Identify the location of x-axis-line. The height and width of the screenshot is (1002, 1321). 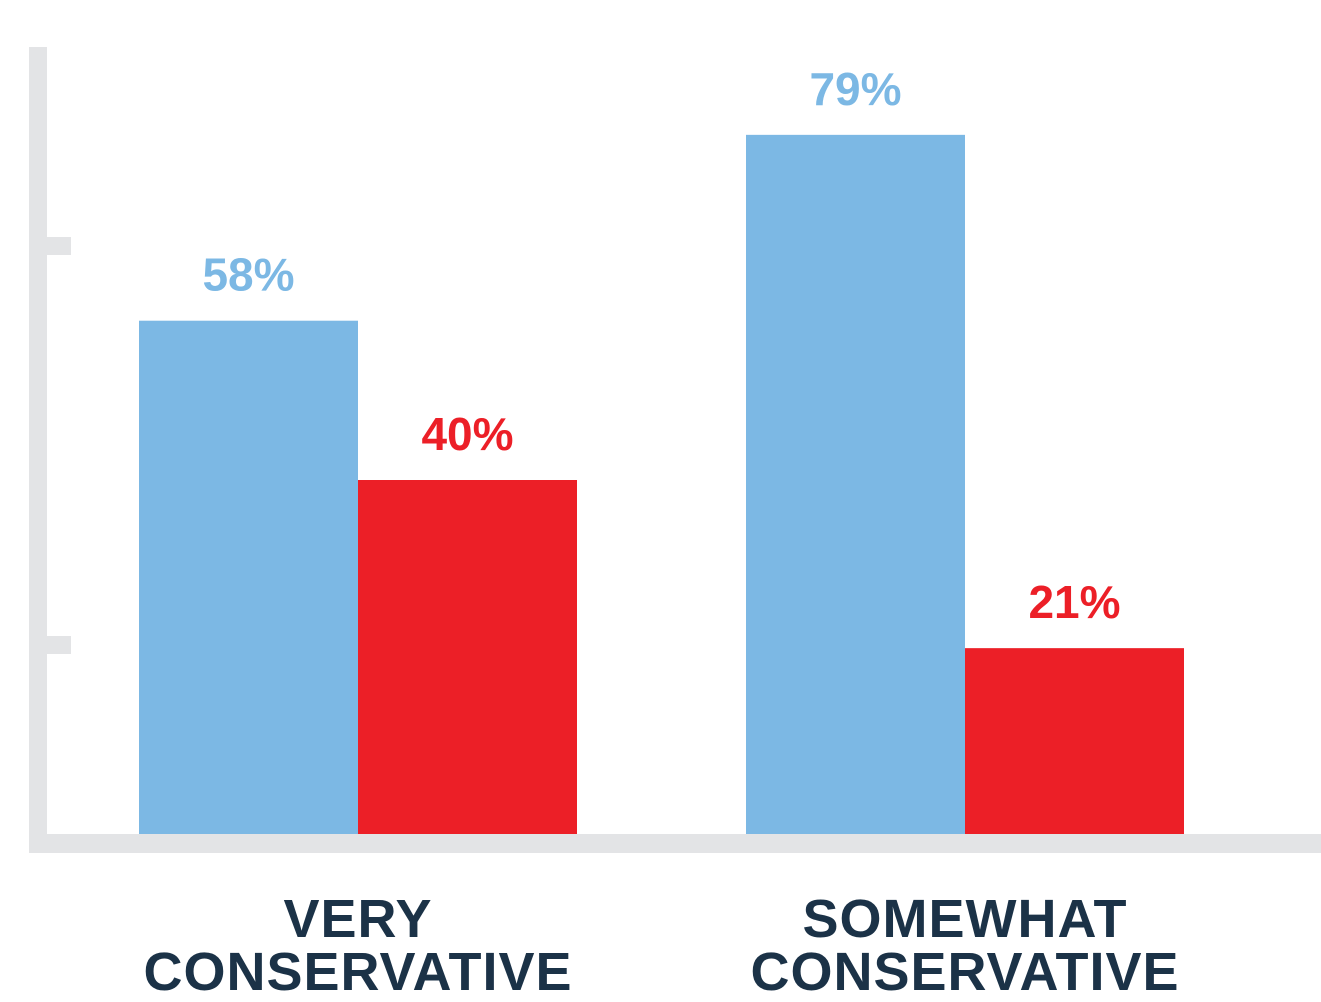
(675, 843).